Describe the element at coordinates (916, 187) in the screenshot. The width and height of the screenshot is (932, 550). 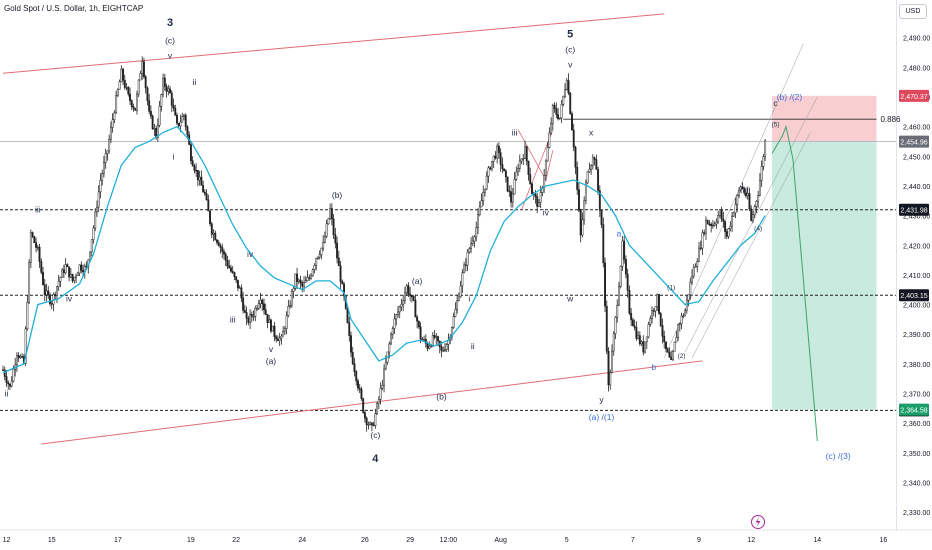
I see `y-tick-label: 2,440.00` at that location.